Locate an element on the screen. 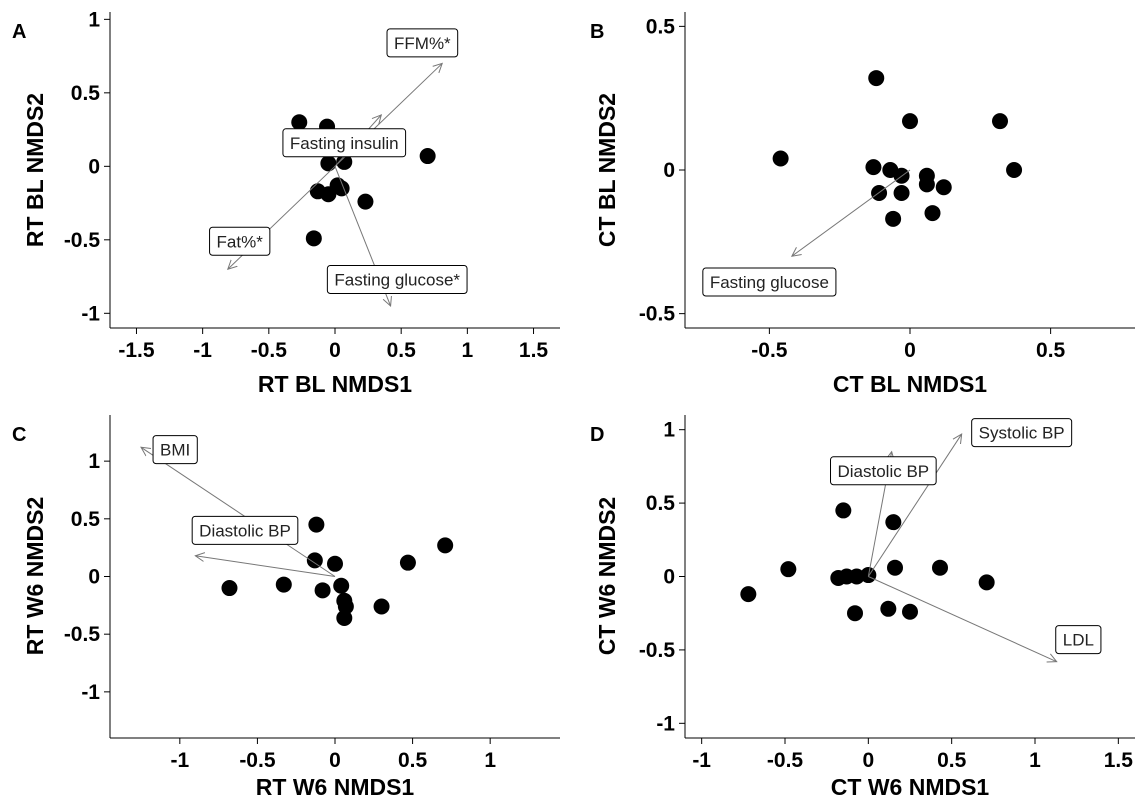 Image resolution: width=1140 pixels, height=810 pixels. x-axis-title: RT BL NMDS1 is located at coordinates (335, 384).